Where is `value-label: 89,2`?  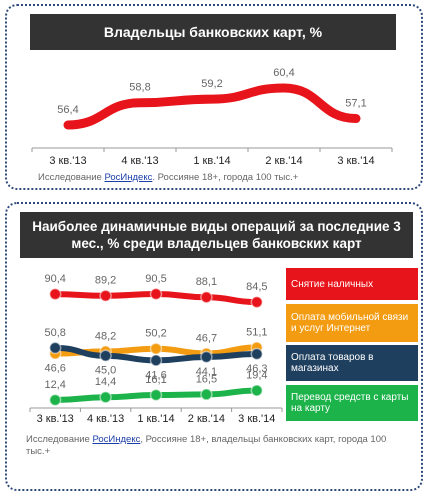
value-label: 89,2 is located at coordinates (105, 281).